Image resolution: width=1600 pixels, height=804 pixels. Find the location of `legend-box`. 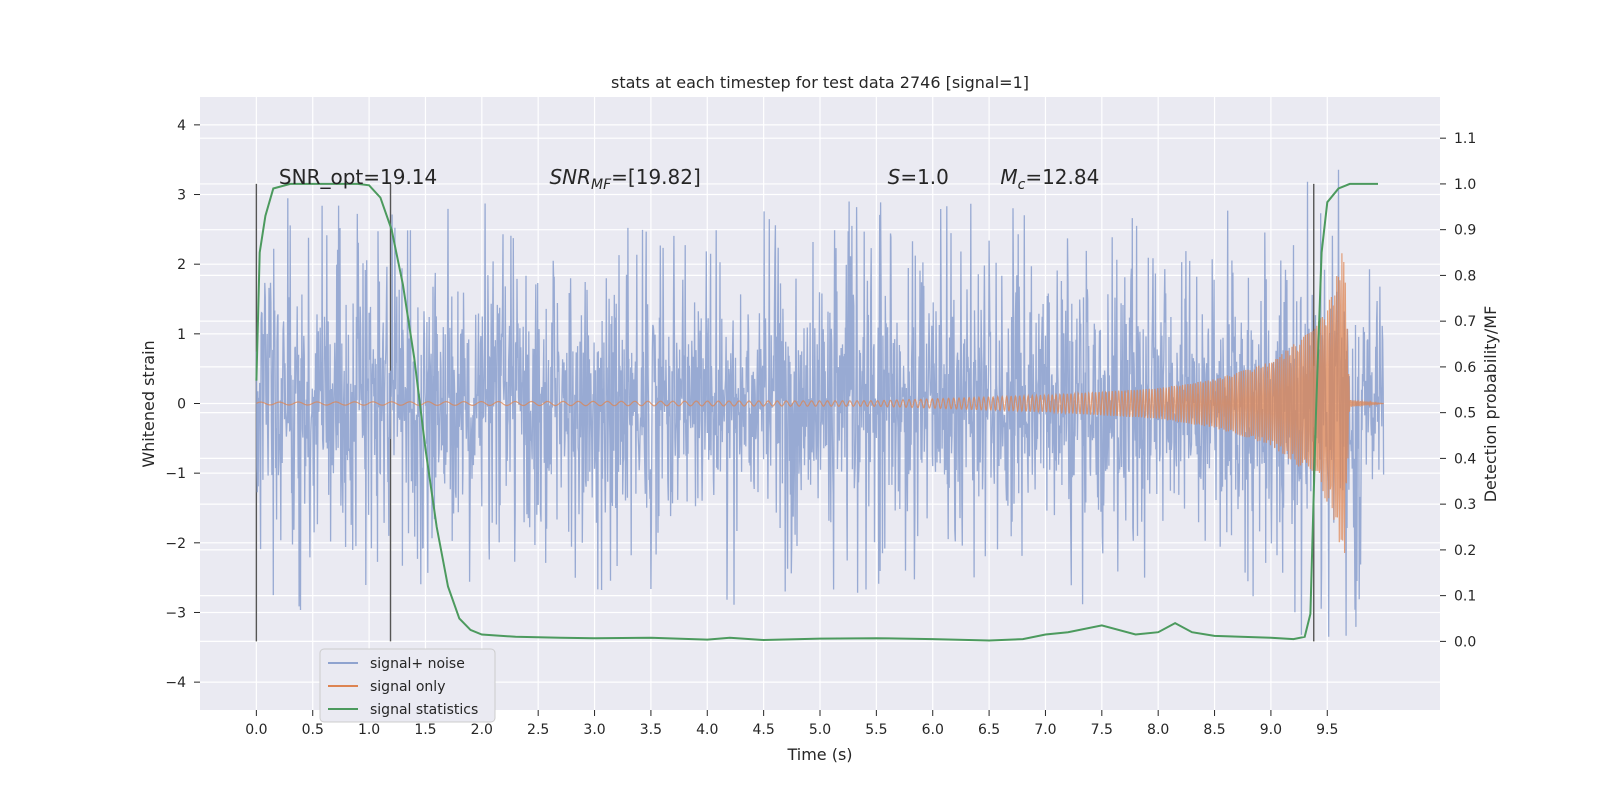

legend-box is located at coordinates (407, 685).